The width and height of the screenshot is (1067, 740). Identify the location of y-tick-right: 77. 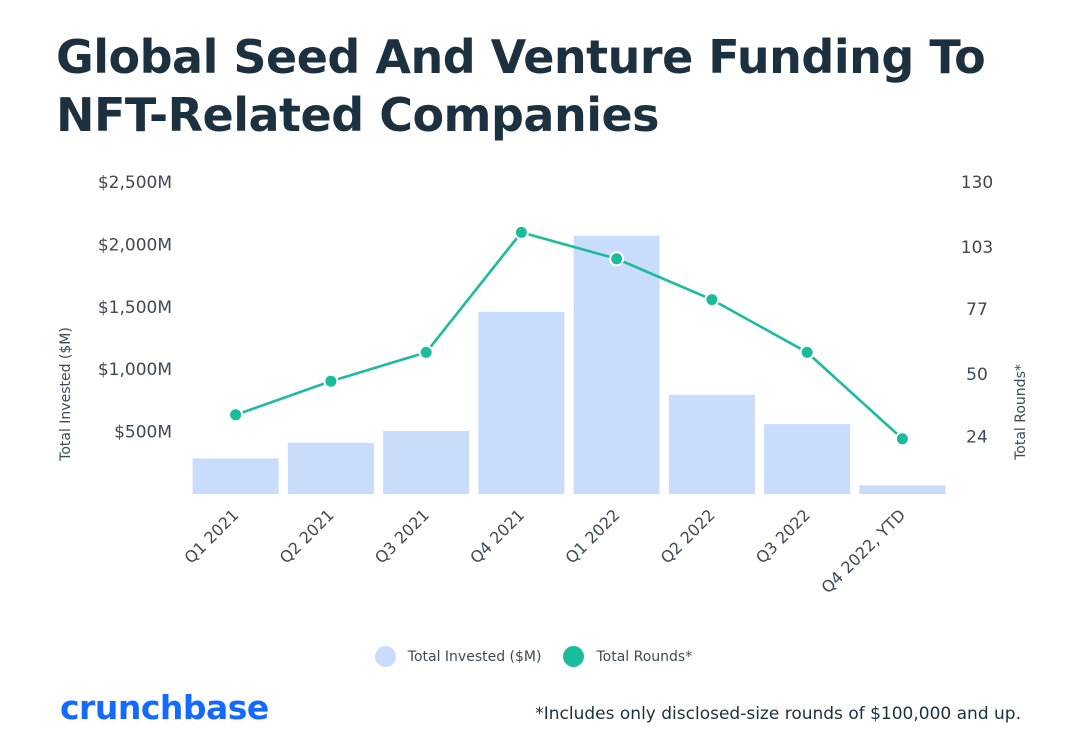
(977, 310).